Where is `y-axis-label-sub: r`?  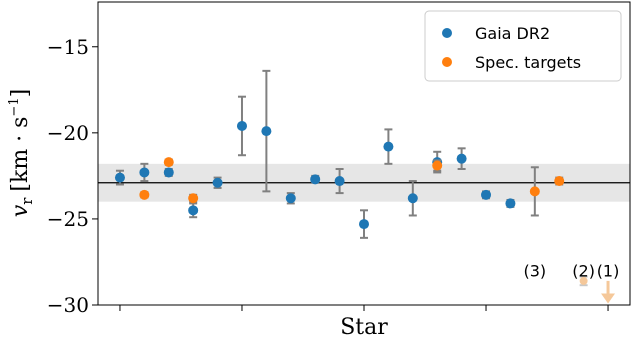
y-axis-label-sub: r is located at coordinates (27, 201).